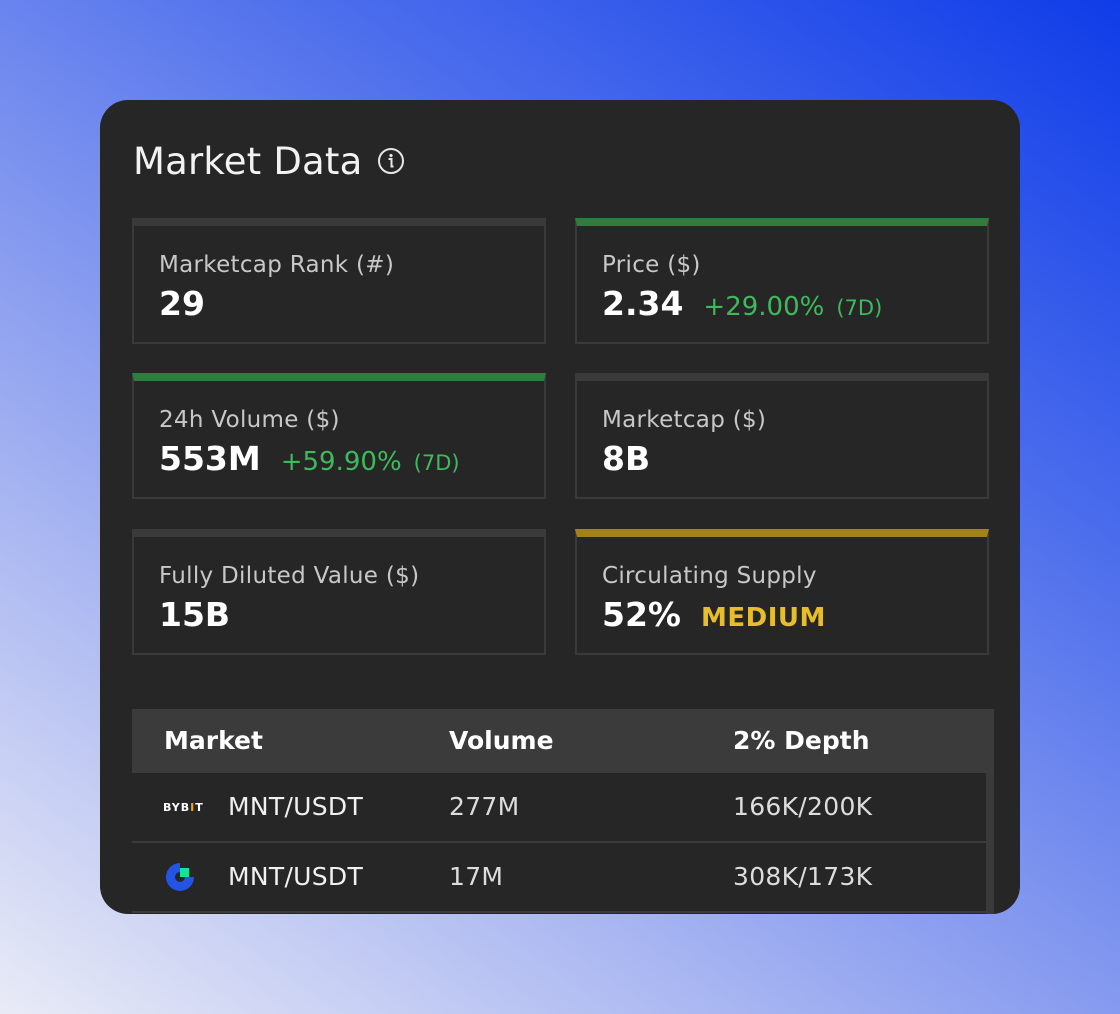 The image size is (1120, 1014). I want to click on tile-value: 2.34, so click(643, 303).